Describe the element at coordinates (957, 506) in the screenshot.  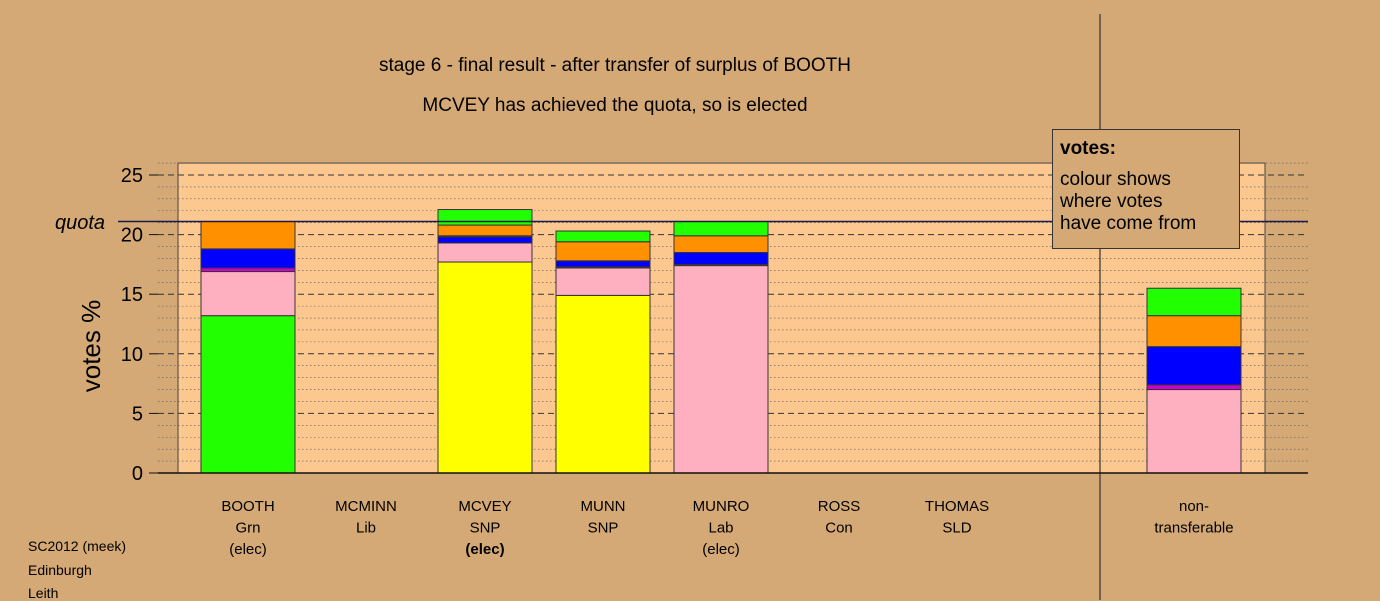
I see `x-category-label: THOMAS` at that location.